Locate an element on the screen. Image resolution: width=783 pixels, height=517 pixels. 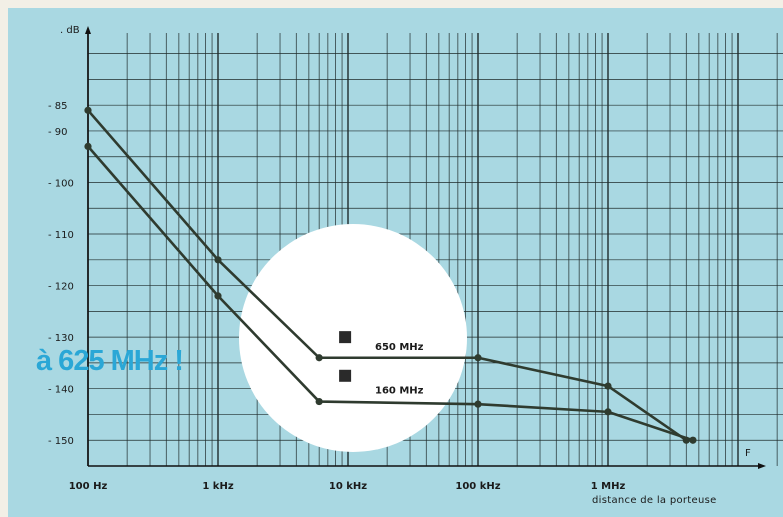
x-tick-label: 10 kHz is located at coordinates (348, 486).